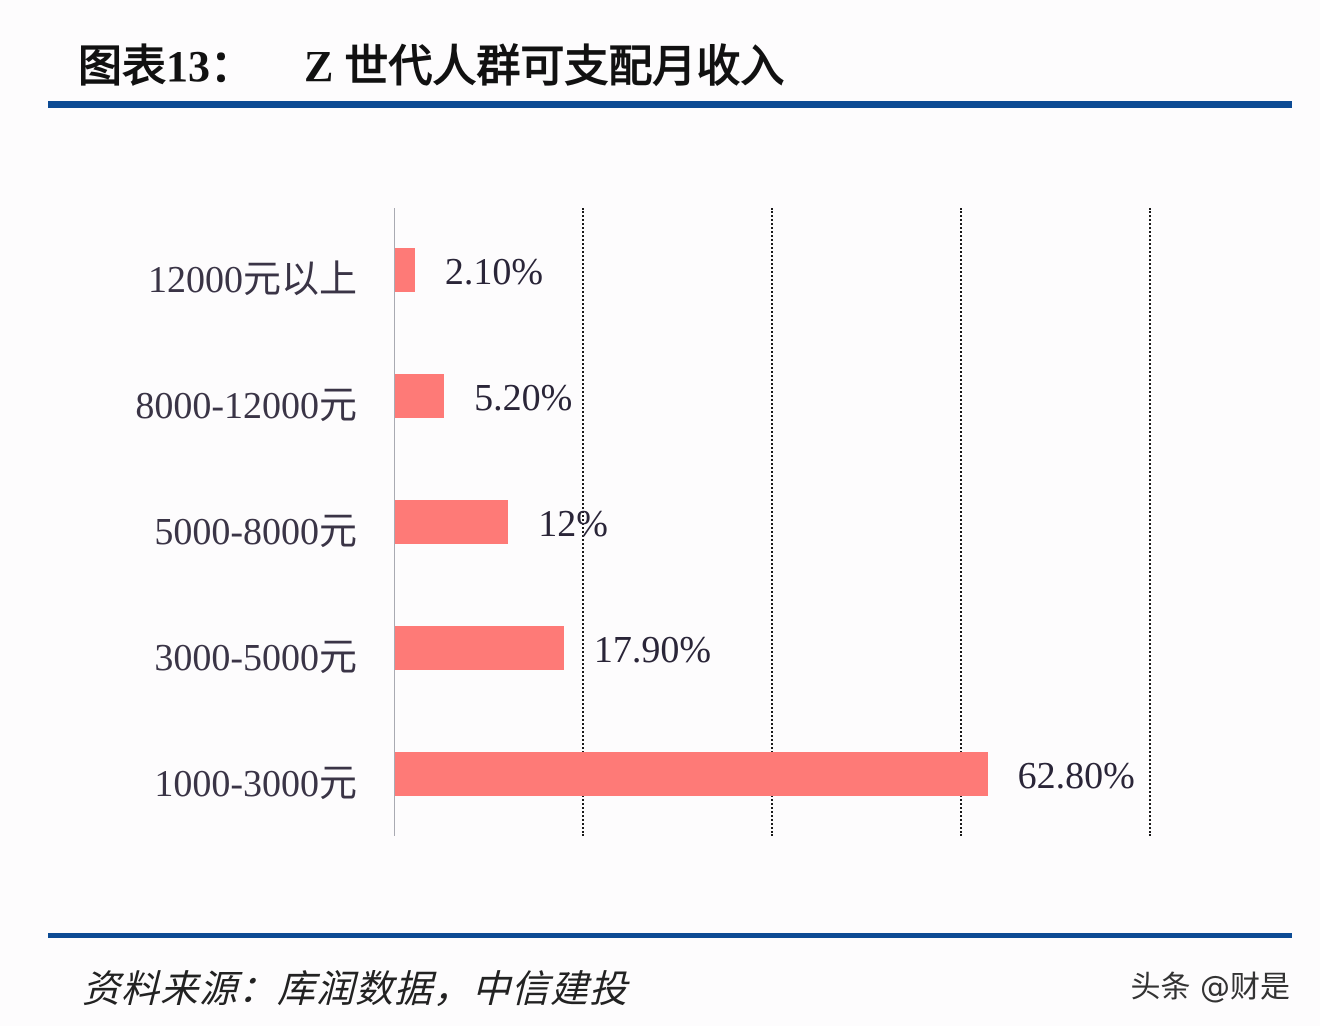  I want to click on category-label: 3000-5000元, so click(255, 658).